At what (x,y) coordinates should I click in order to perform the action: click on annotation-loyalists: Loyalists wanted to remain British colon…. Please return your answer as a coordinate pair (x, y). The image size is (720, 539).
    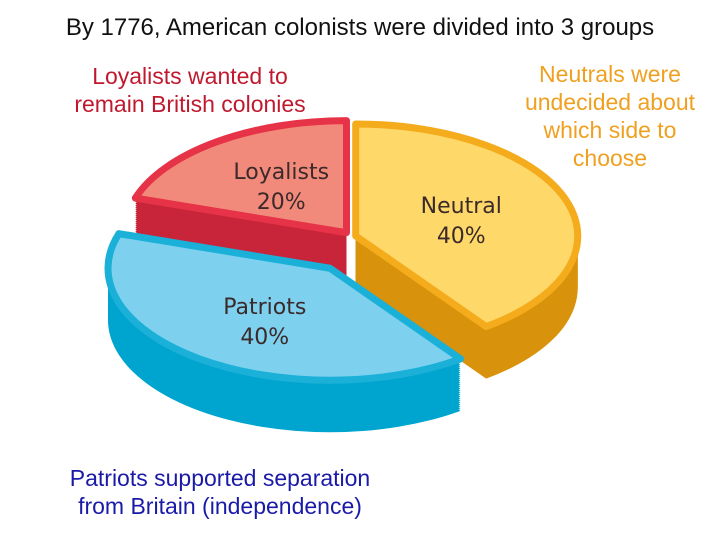
    Looking at the image, I should click on (190, 90).